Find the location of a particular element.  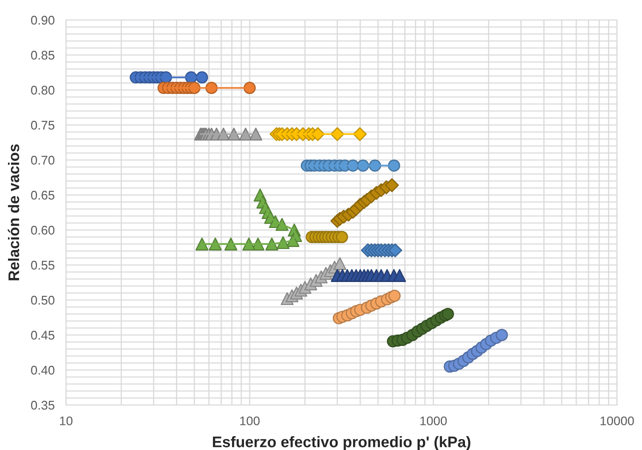

y-tick-label: 0.90 is located at coordinates (42, 20).